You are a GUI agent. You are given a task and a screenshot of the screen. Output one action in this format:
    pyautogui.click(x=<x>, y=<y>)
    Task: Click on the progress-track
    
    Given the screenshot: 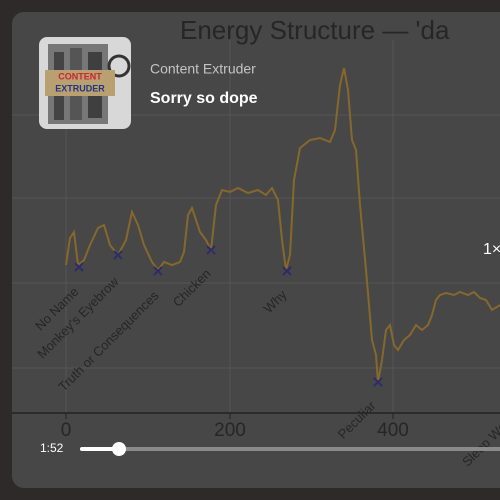 What is the action you would take?
    pyautogui.click(x=290, y=449)
    